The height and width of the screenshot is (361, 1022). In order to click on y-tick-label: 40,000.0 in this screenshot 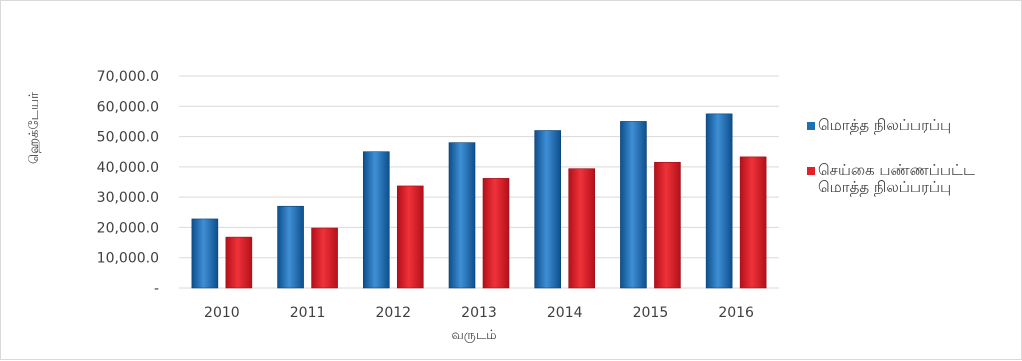, I will do `click(128, 168)`.